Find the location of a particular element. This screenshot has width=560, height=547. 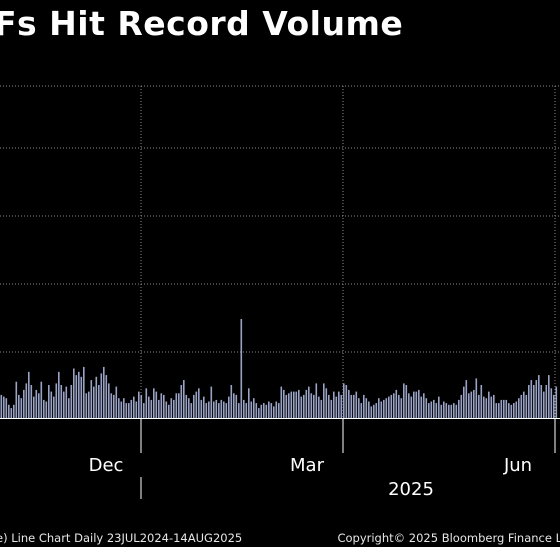

x-tick-label: Dec is located at coordinates (106, 465).